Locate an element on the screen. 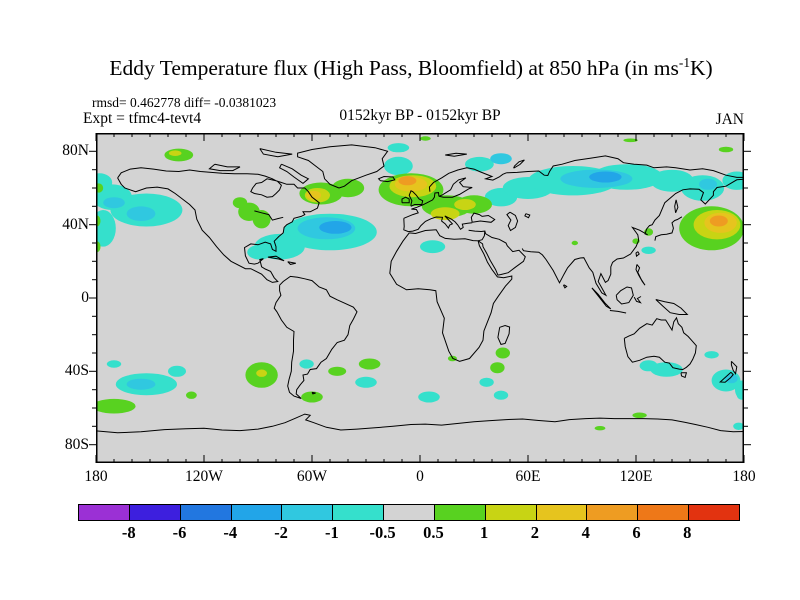 The height and width of the screenshot is (600, 800). month-label: JAN is located at coordinates (729, 119).